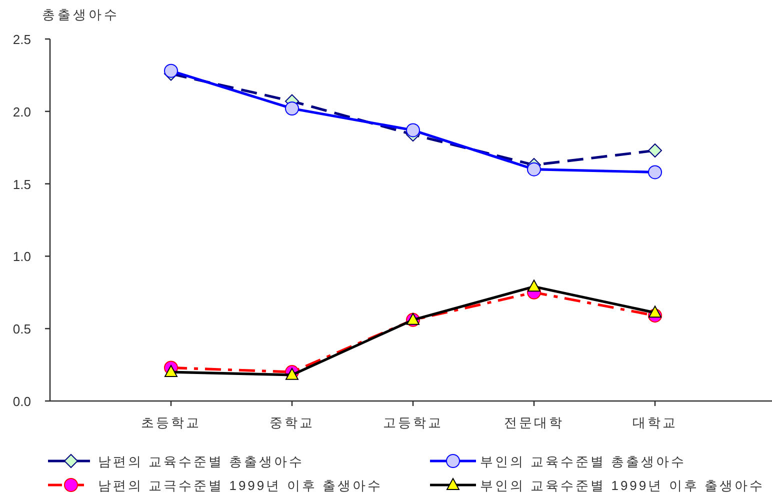  What do you see at coordinates (21, 39) in the screenshot?
I see `y-tick-label: 2.5` at bounding box center [21, 39].